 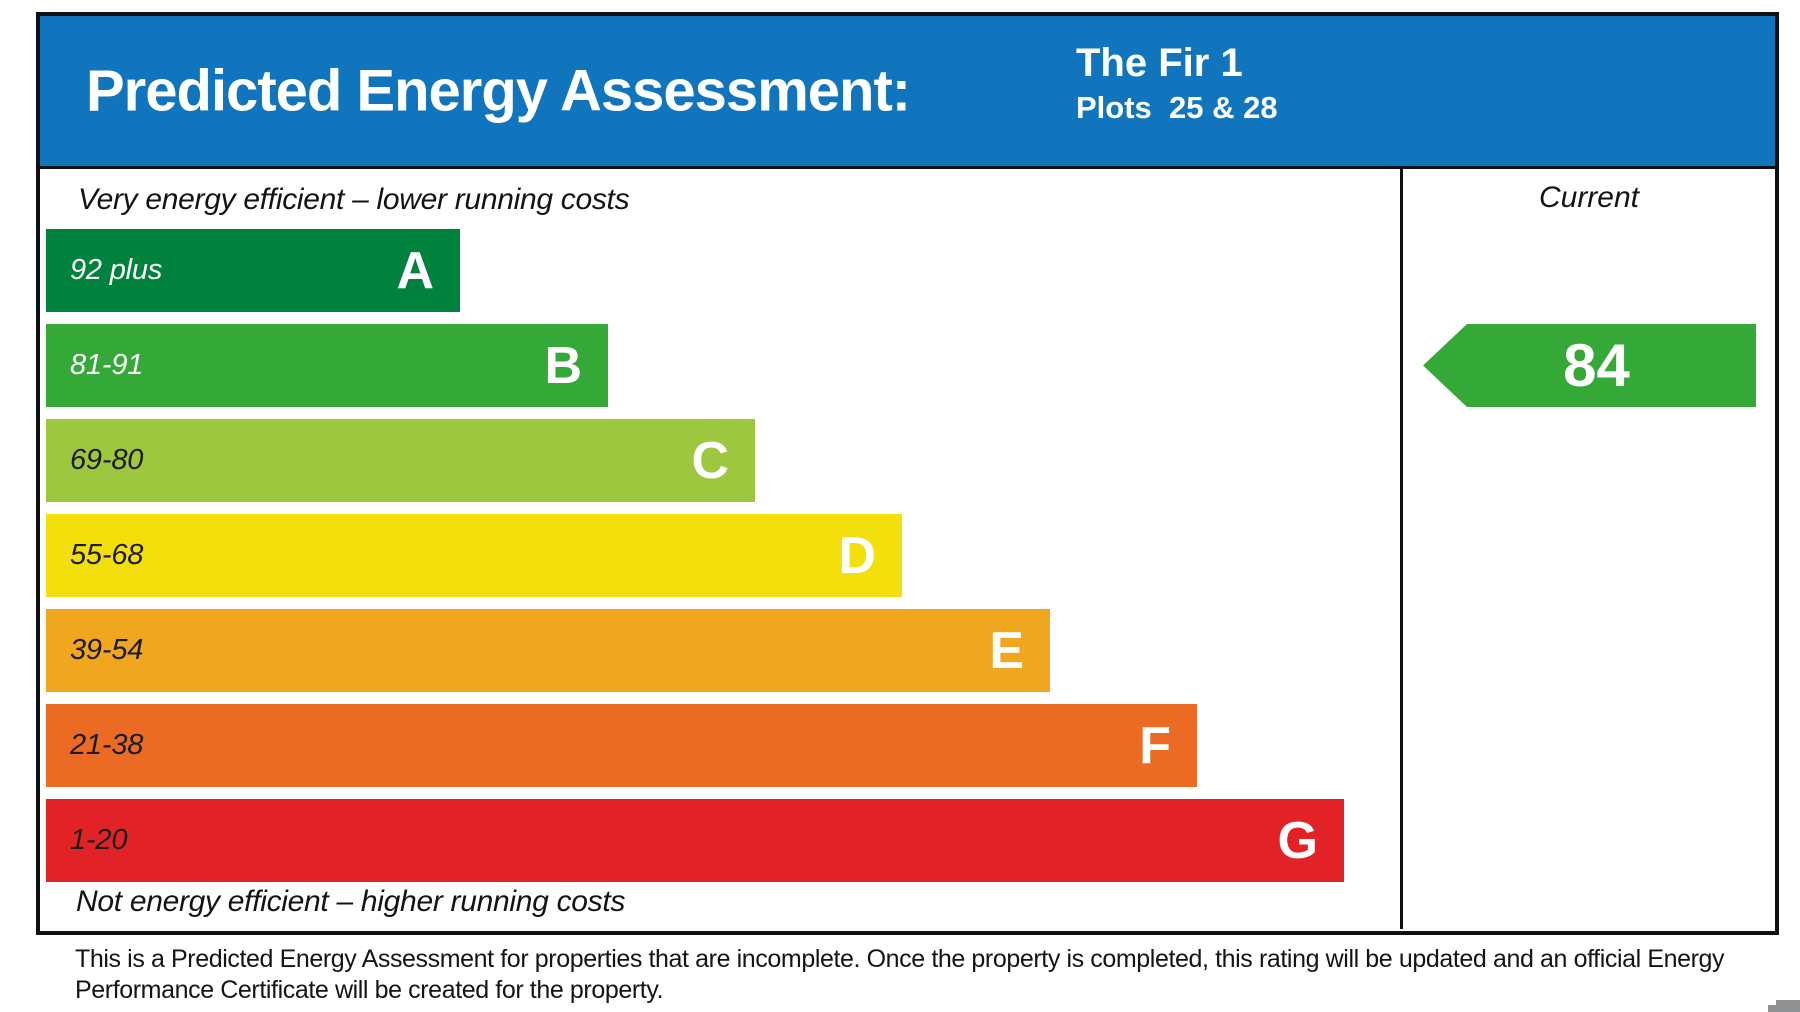 What do you see at coordinates (116, 270) in the screenshot?
I see `band-range-label: 92 plus` at bounding box center [116, 270].